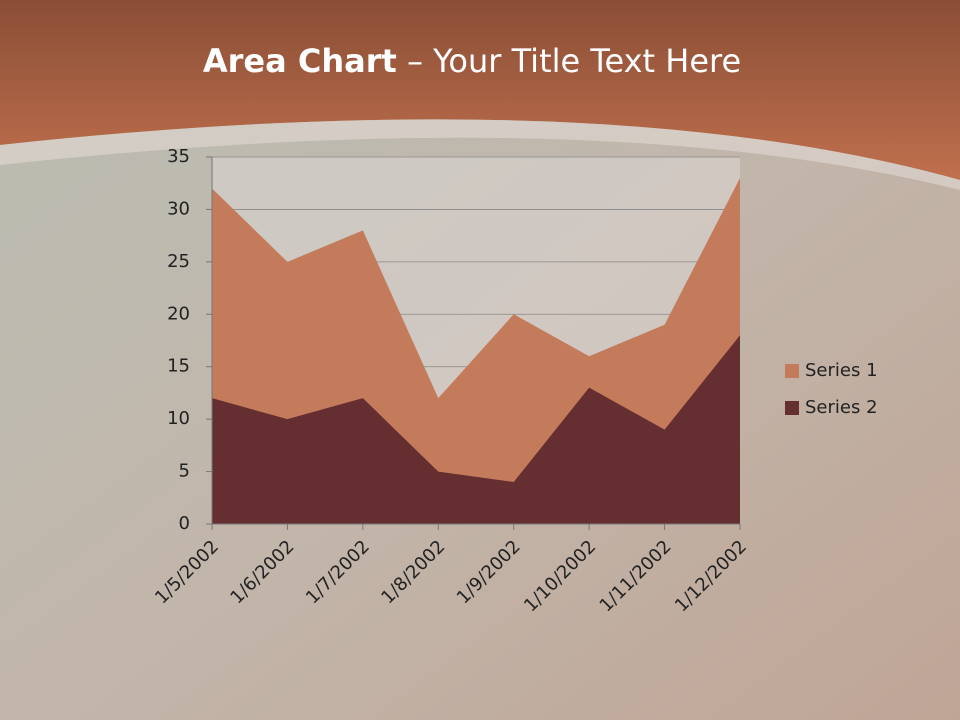 The width and height of the screenshot is (960, 724). Describe the element at coordinates (178, 156) in the screenshot. I see `y-tick-label: 35` at that location.